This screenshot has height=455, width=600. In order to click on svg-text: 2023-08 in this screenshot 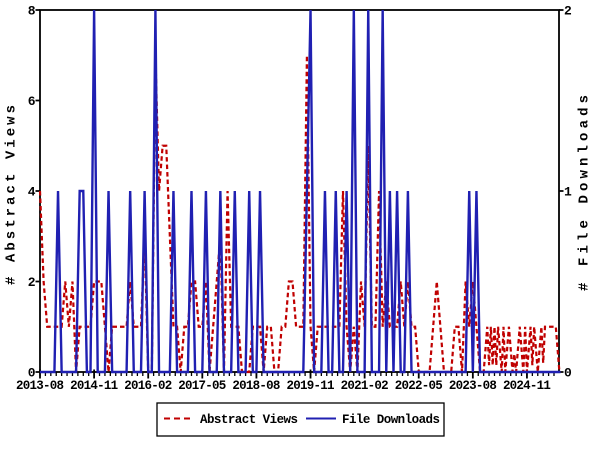, I will do `click(473, 386)`.